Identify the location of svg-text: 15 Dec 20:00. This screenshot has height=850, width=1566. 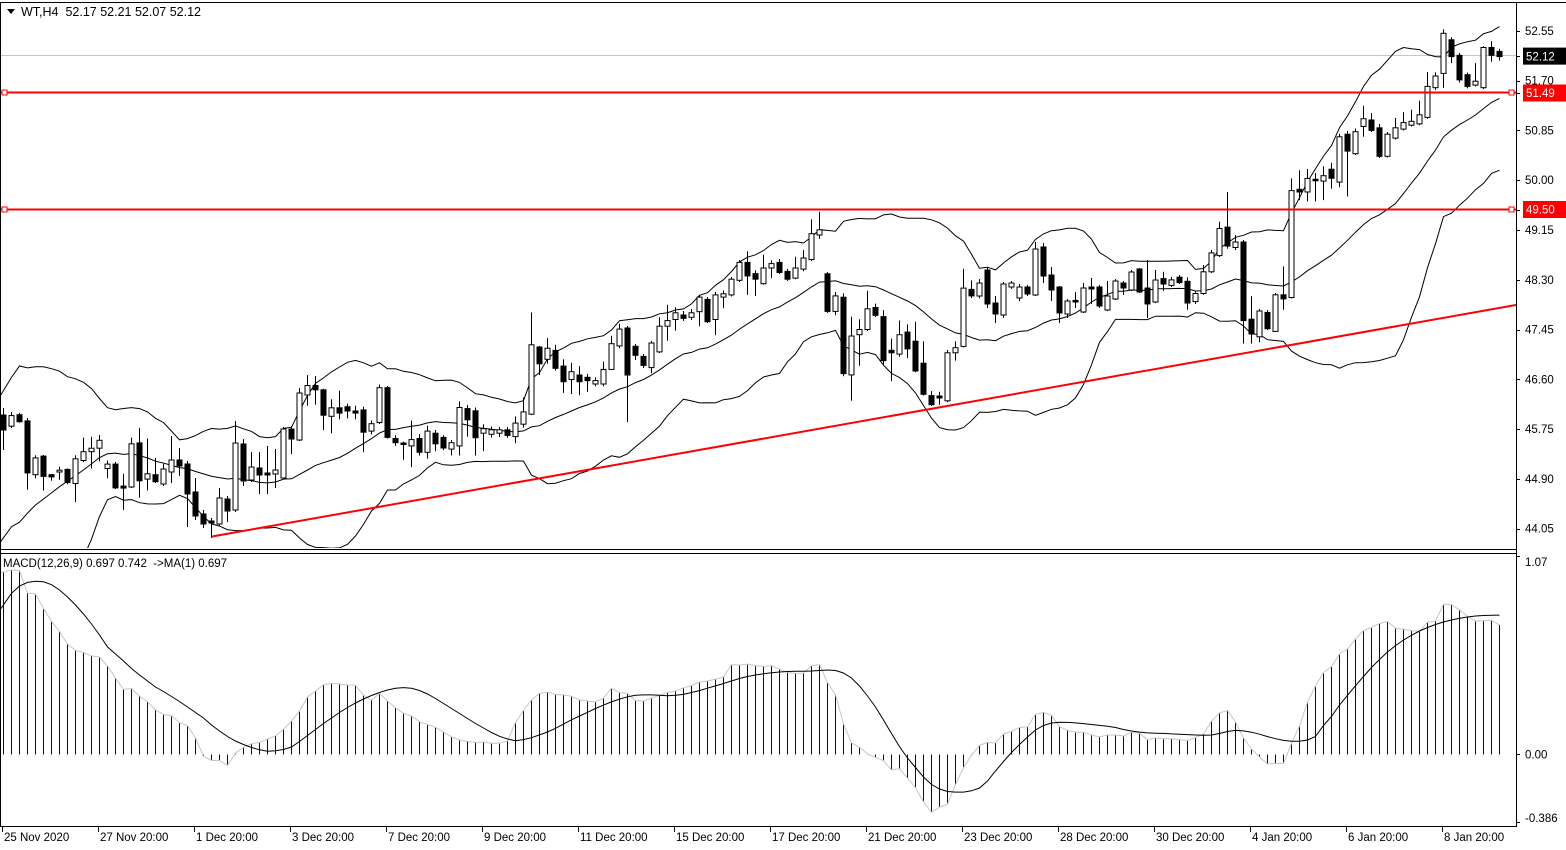
(710, 838).